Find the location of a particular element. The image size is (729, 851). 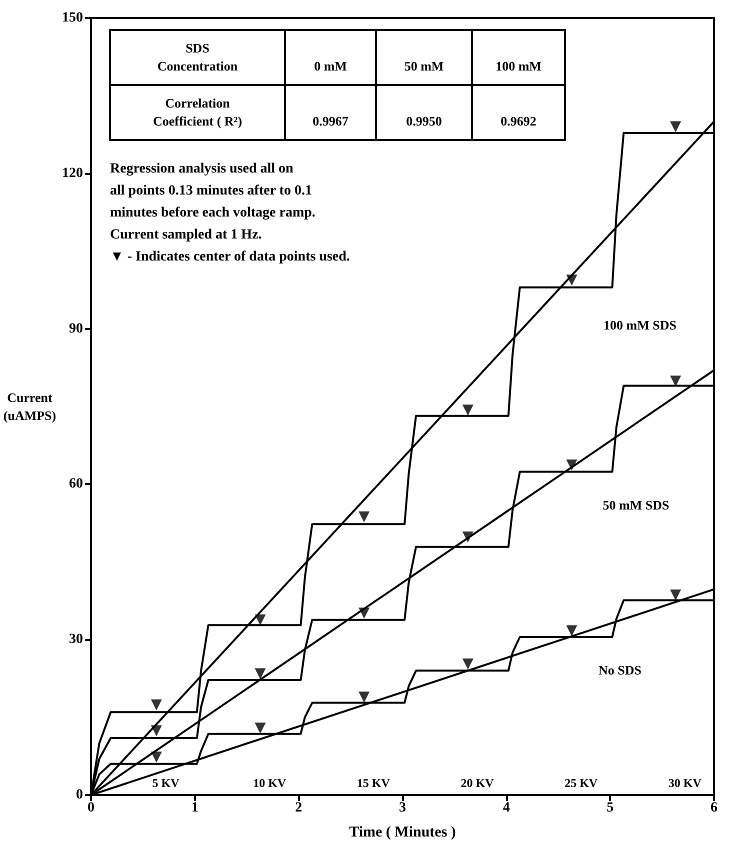

annotation: 20 KV is located at coordinates (477, 783).